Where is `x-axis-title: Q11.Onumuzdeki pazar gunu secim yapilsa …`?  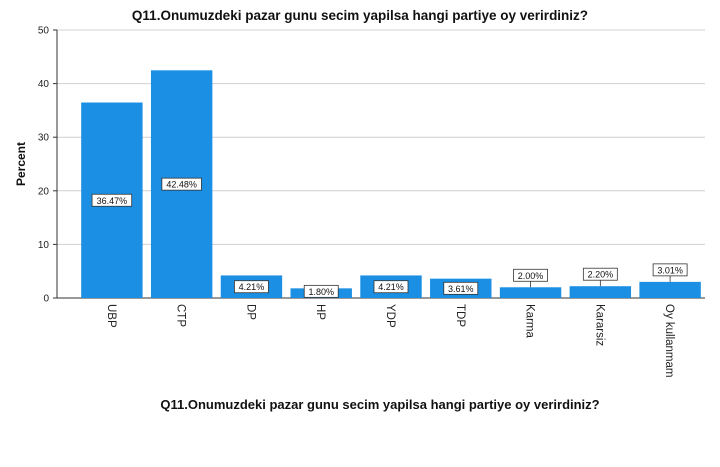 x-axis-title: Q11.Onumuzdeki pazar gunu secim yapilsa … is located at coordinates (380, 404).